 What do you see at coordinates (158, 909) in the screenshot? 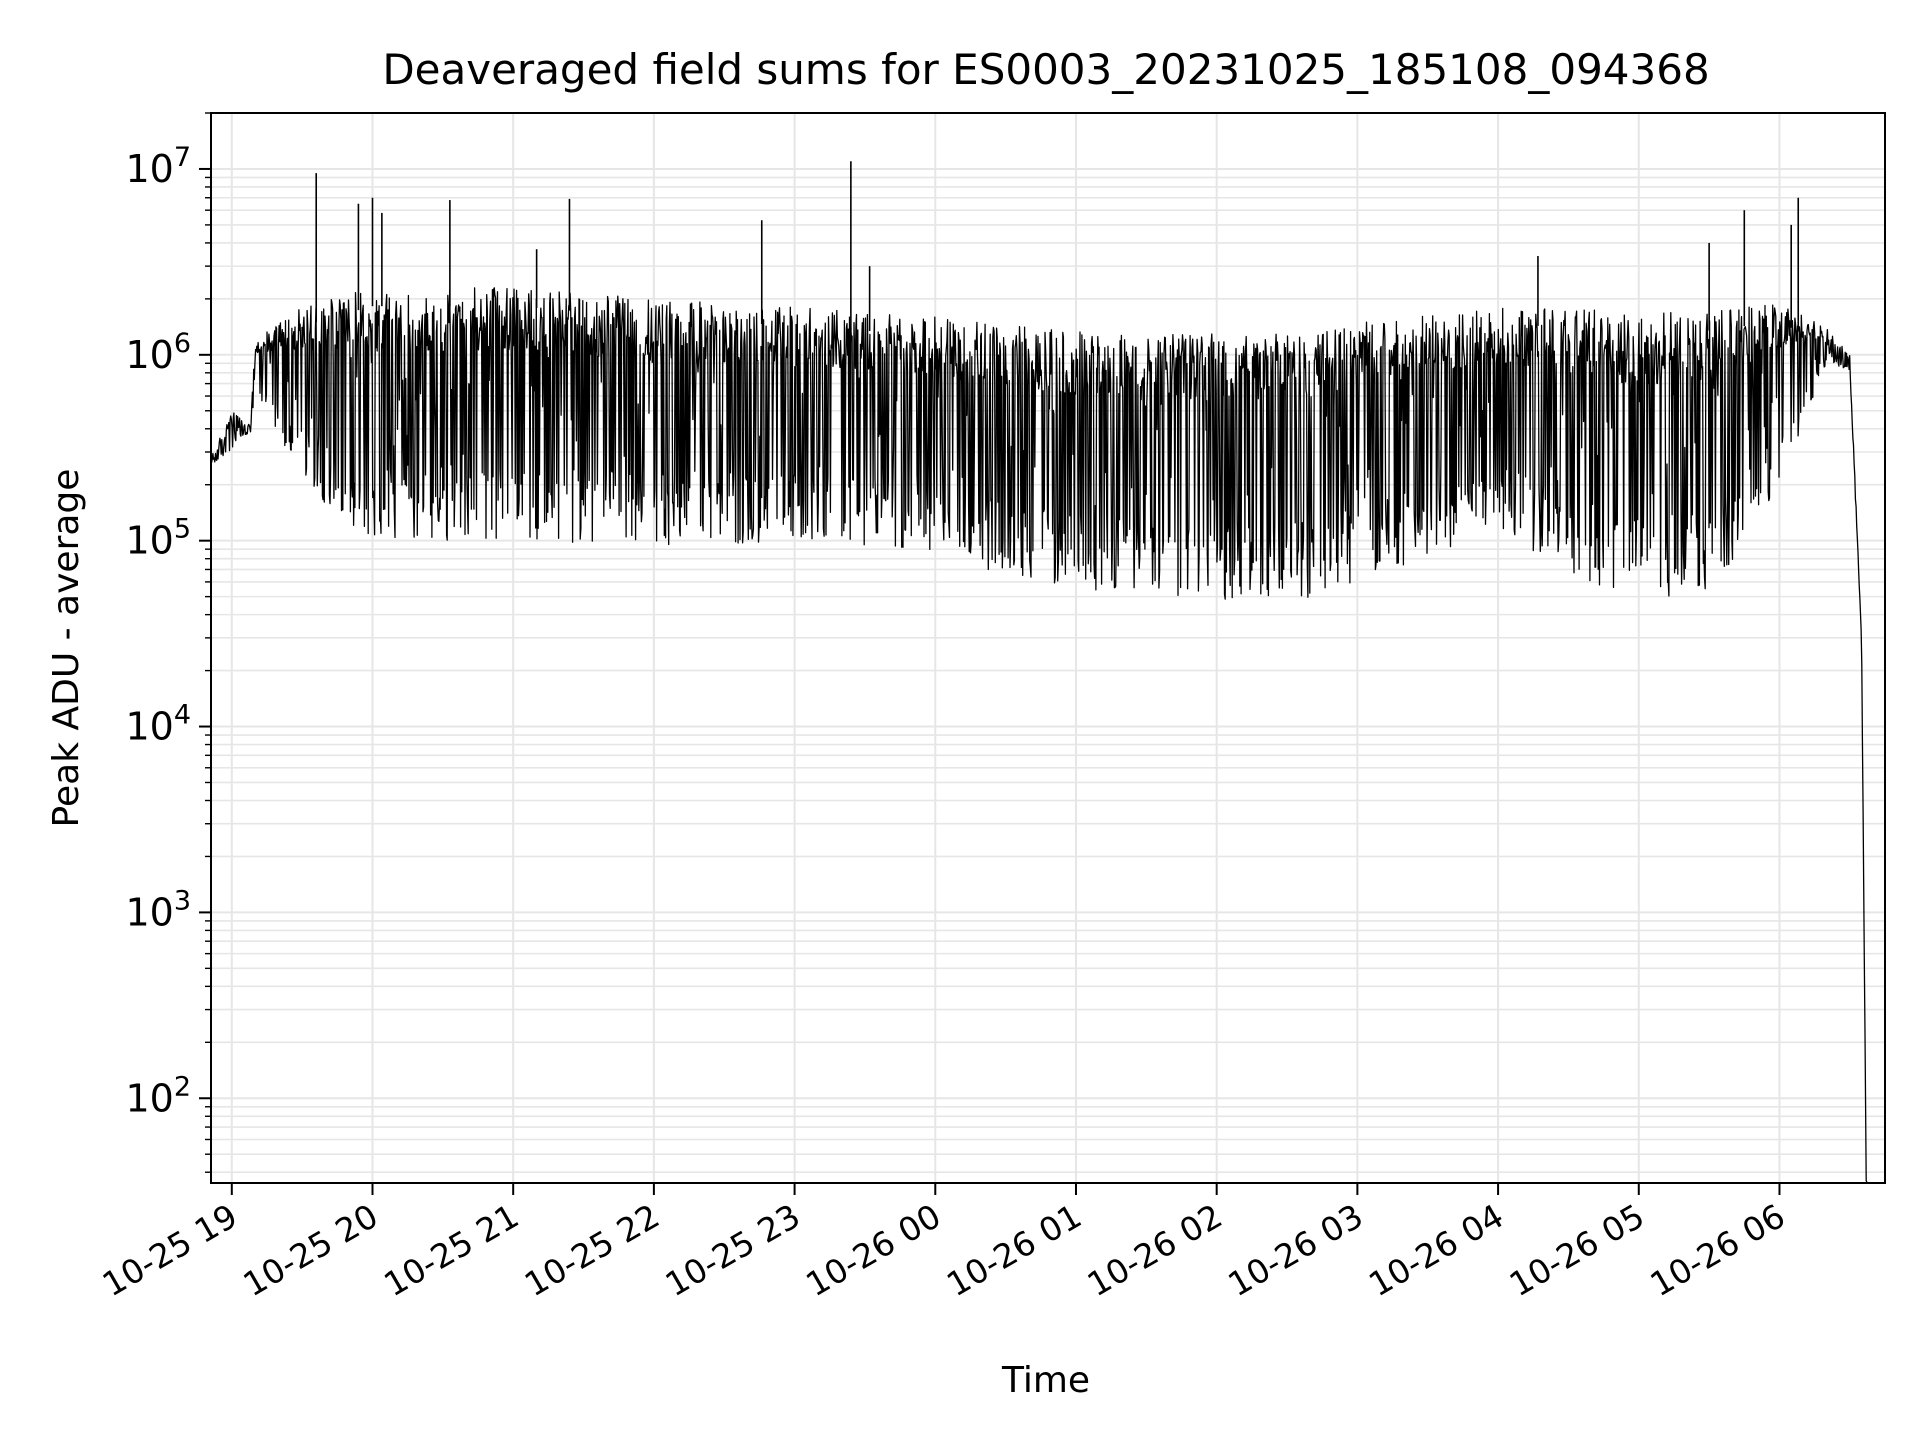
I see `y-tick-label: 103` at bounding box center [158, 909].